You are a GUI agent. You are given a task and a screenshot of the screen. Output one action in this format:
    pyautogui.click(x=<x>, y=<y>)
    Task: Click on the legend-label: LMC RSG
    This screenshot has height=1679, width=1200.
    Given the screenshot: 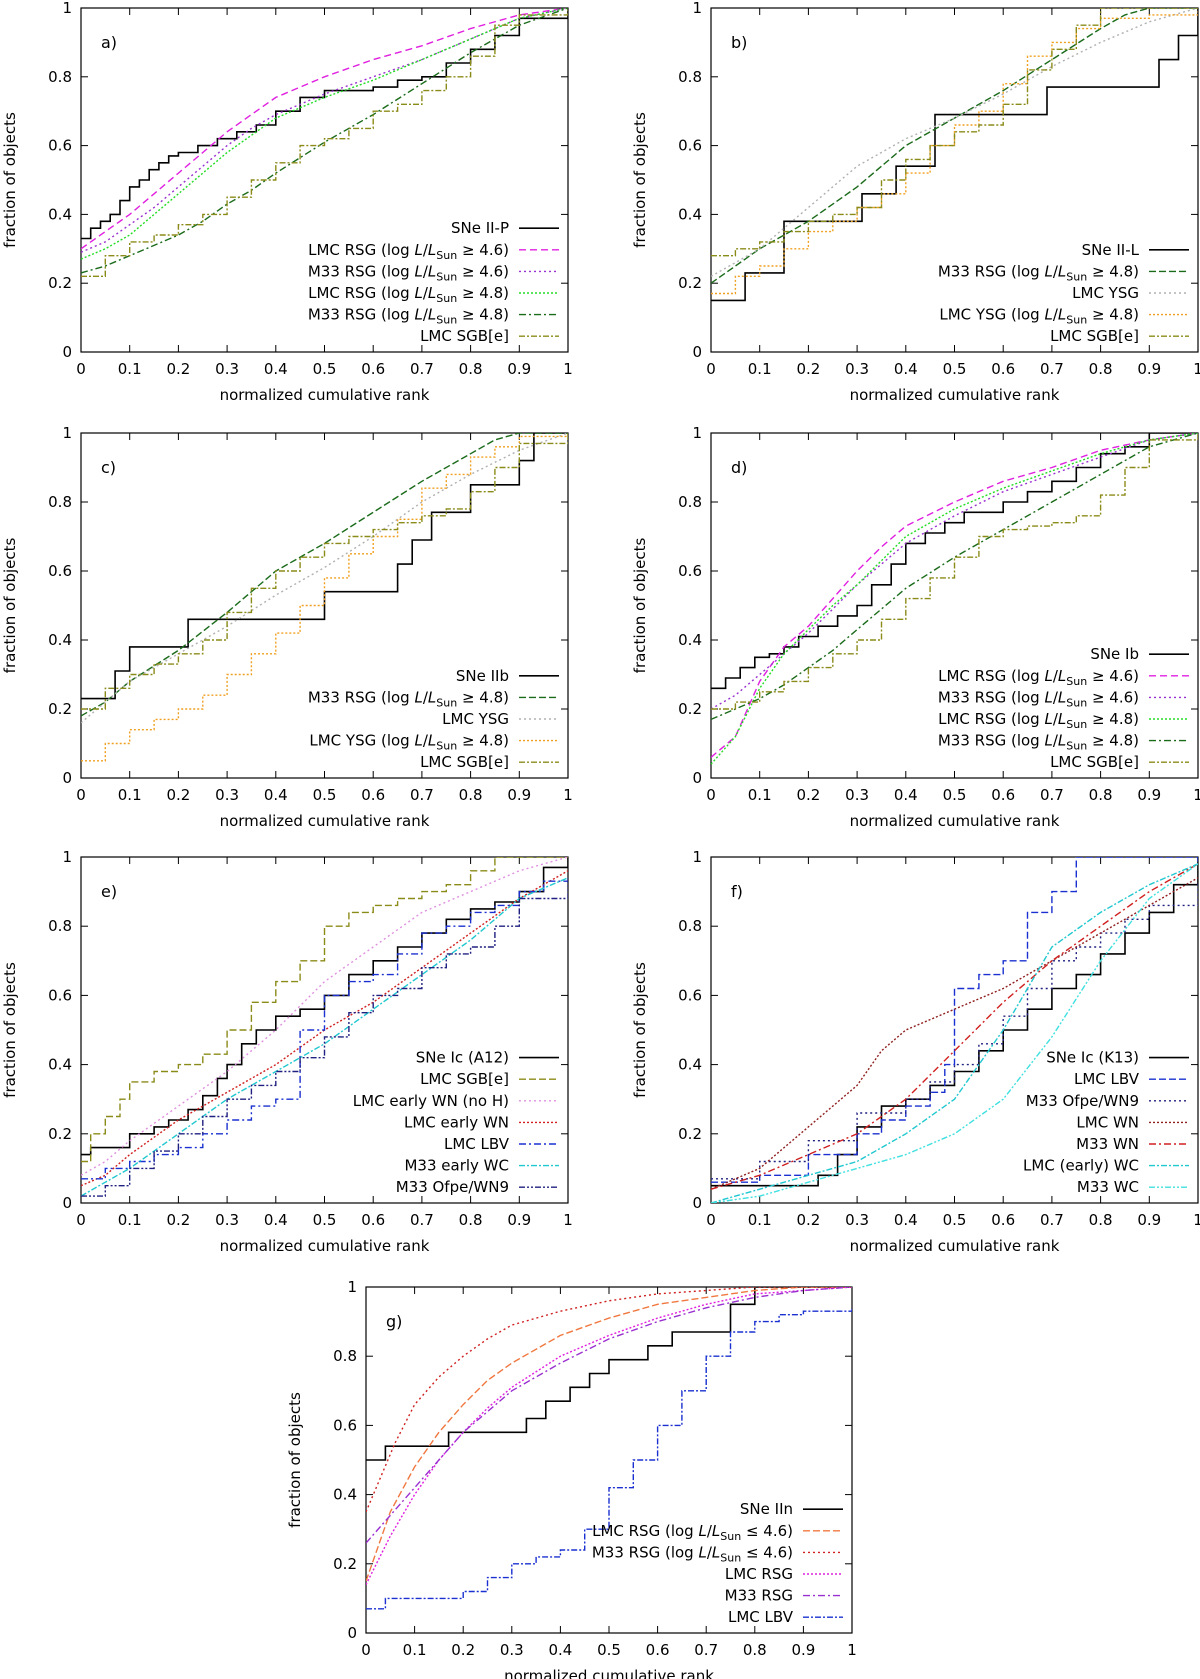 What is the action you would take?
    pyautogui.click(x=759, y=1574)
    